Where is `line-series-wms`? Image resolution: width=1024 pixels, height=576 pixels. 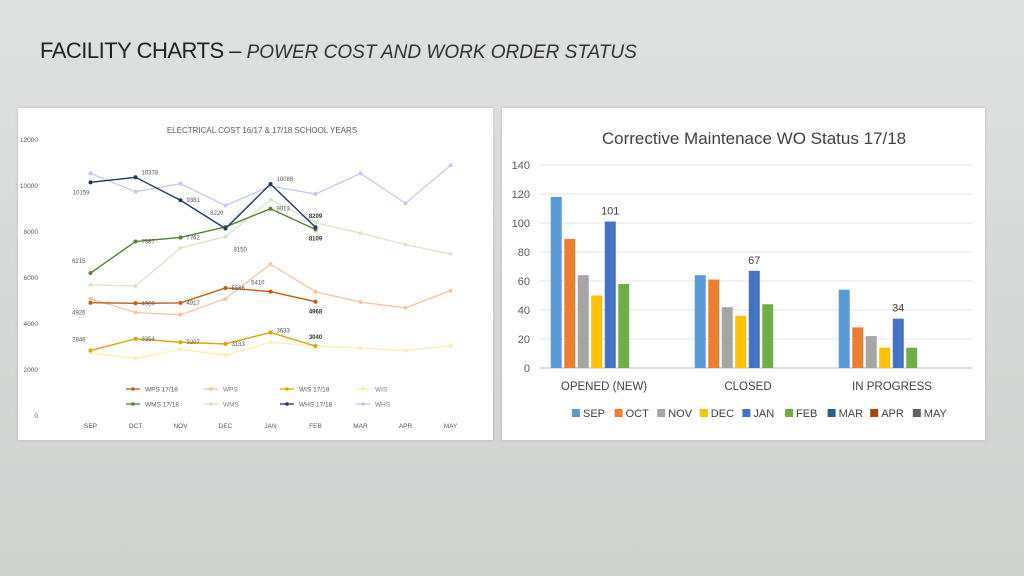
line-series-wms is located at coordinates (270, 243).